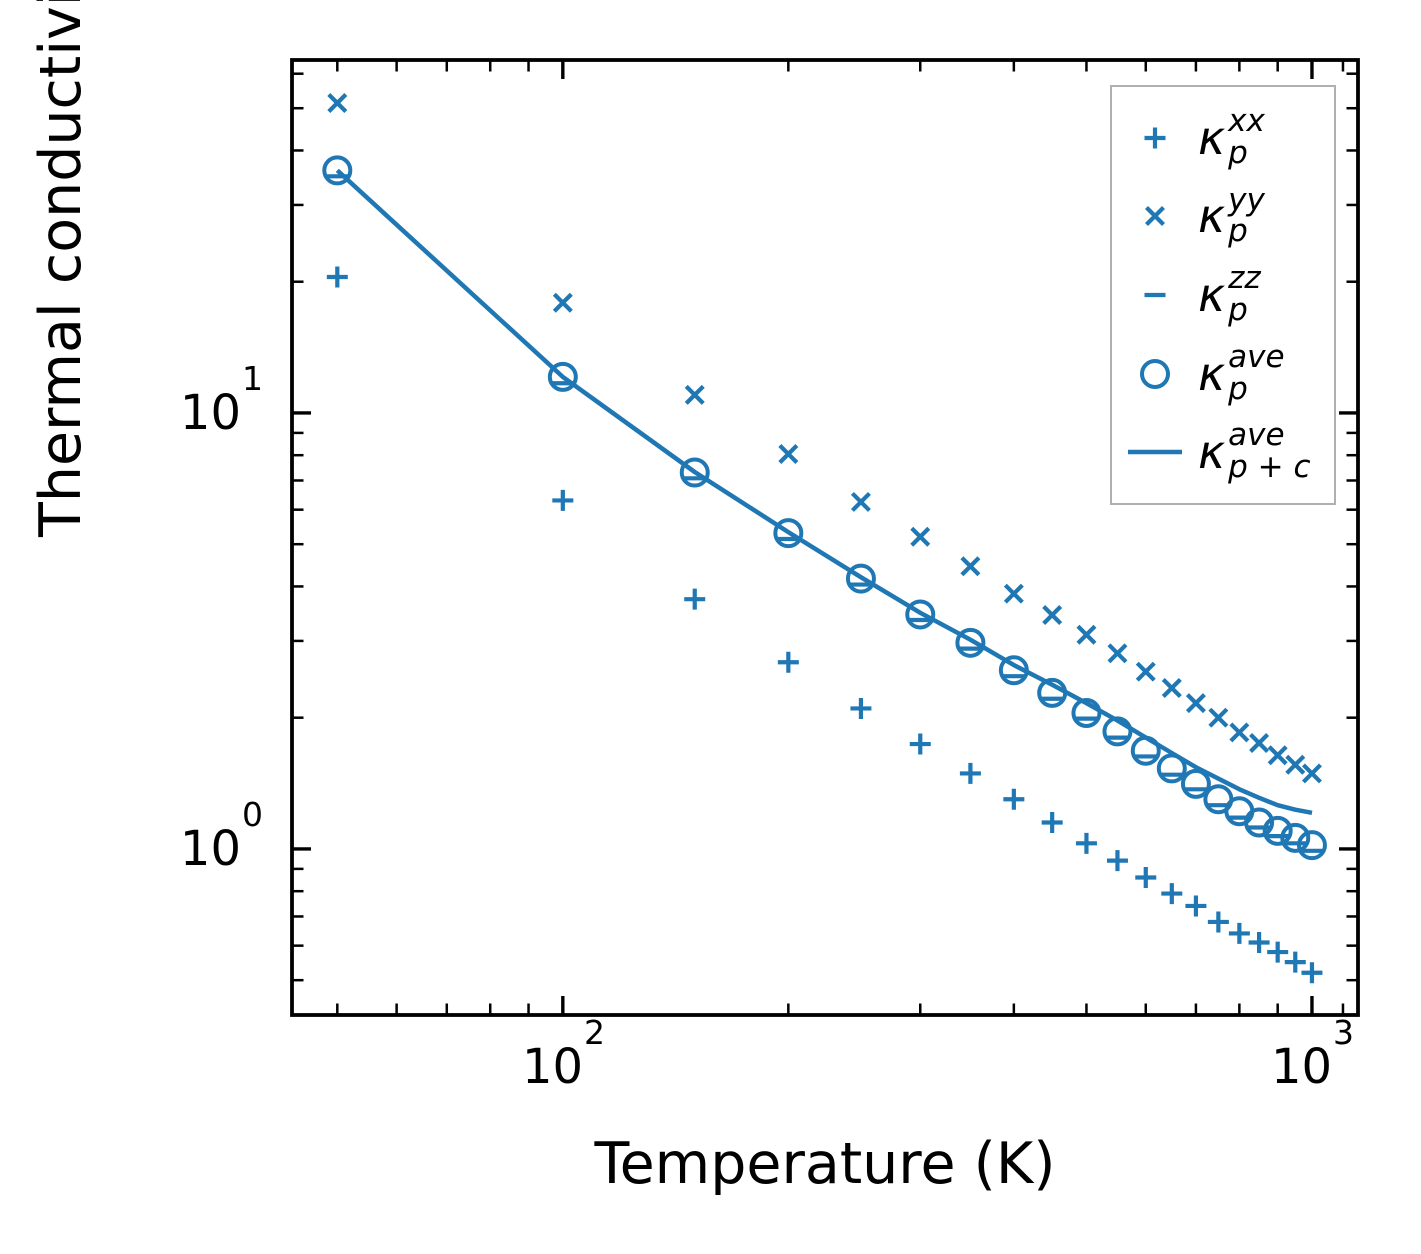 This screenshot has height=1254, width=1421. I want to click on x-tick-exponent: 3, so click(1344, 1032).